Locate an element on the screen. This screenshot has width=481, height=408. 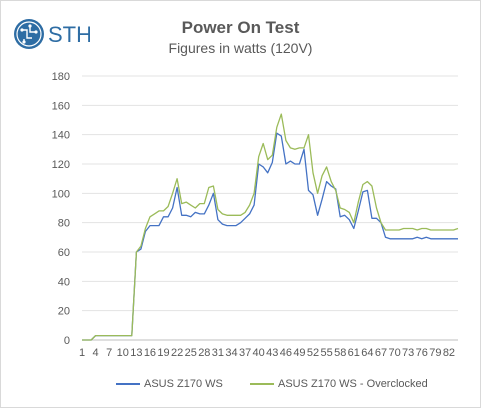
x-tick-label: 25 is located at coordinates (191, 353).